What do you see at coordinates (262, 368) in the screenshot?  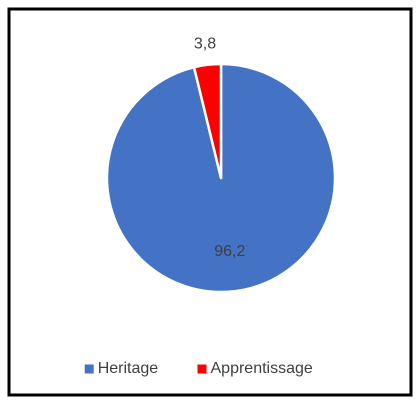 I see `legend-label: Apprentissage` at bounding box center [262, 368].